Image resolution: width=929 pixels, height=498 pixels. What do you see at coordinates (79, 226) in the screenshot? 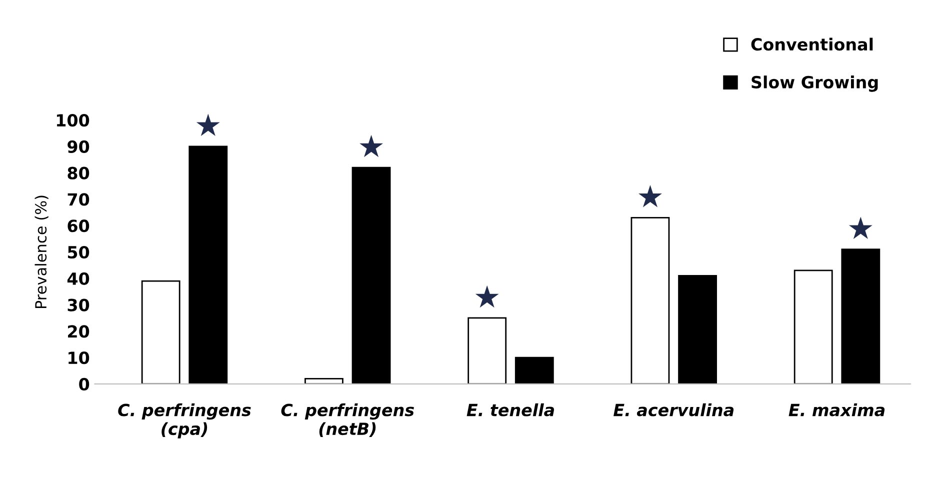
I see `y-tick-label: 60` at bounding box center [79, 226].